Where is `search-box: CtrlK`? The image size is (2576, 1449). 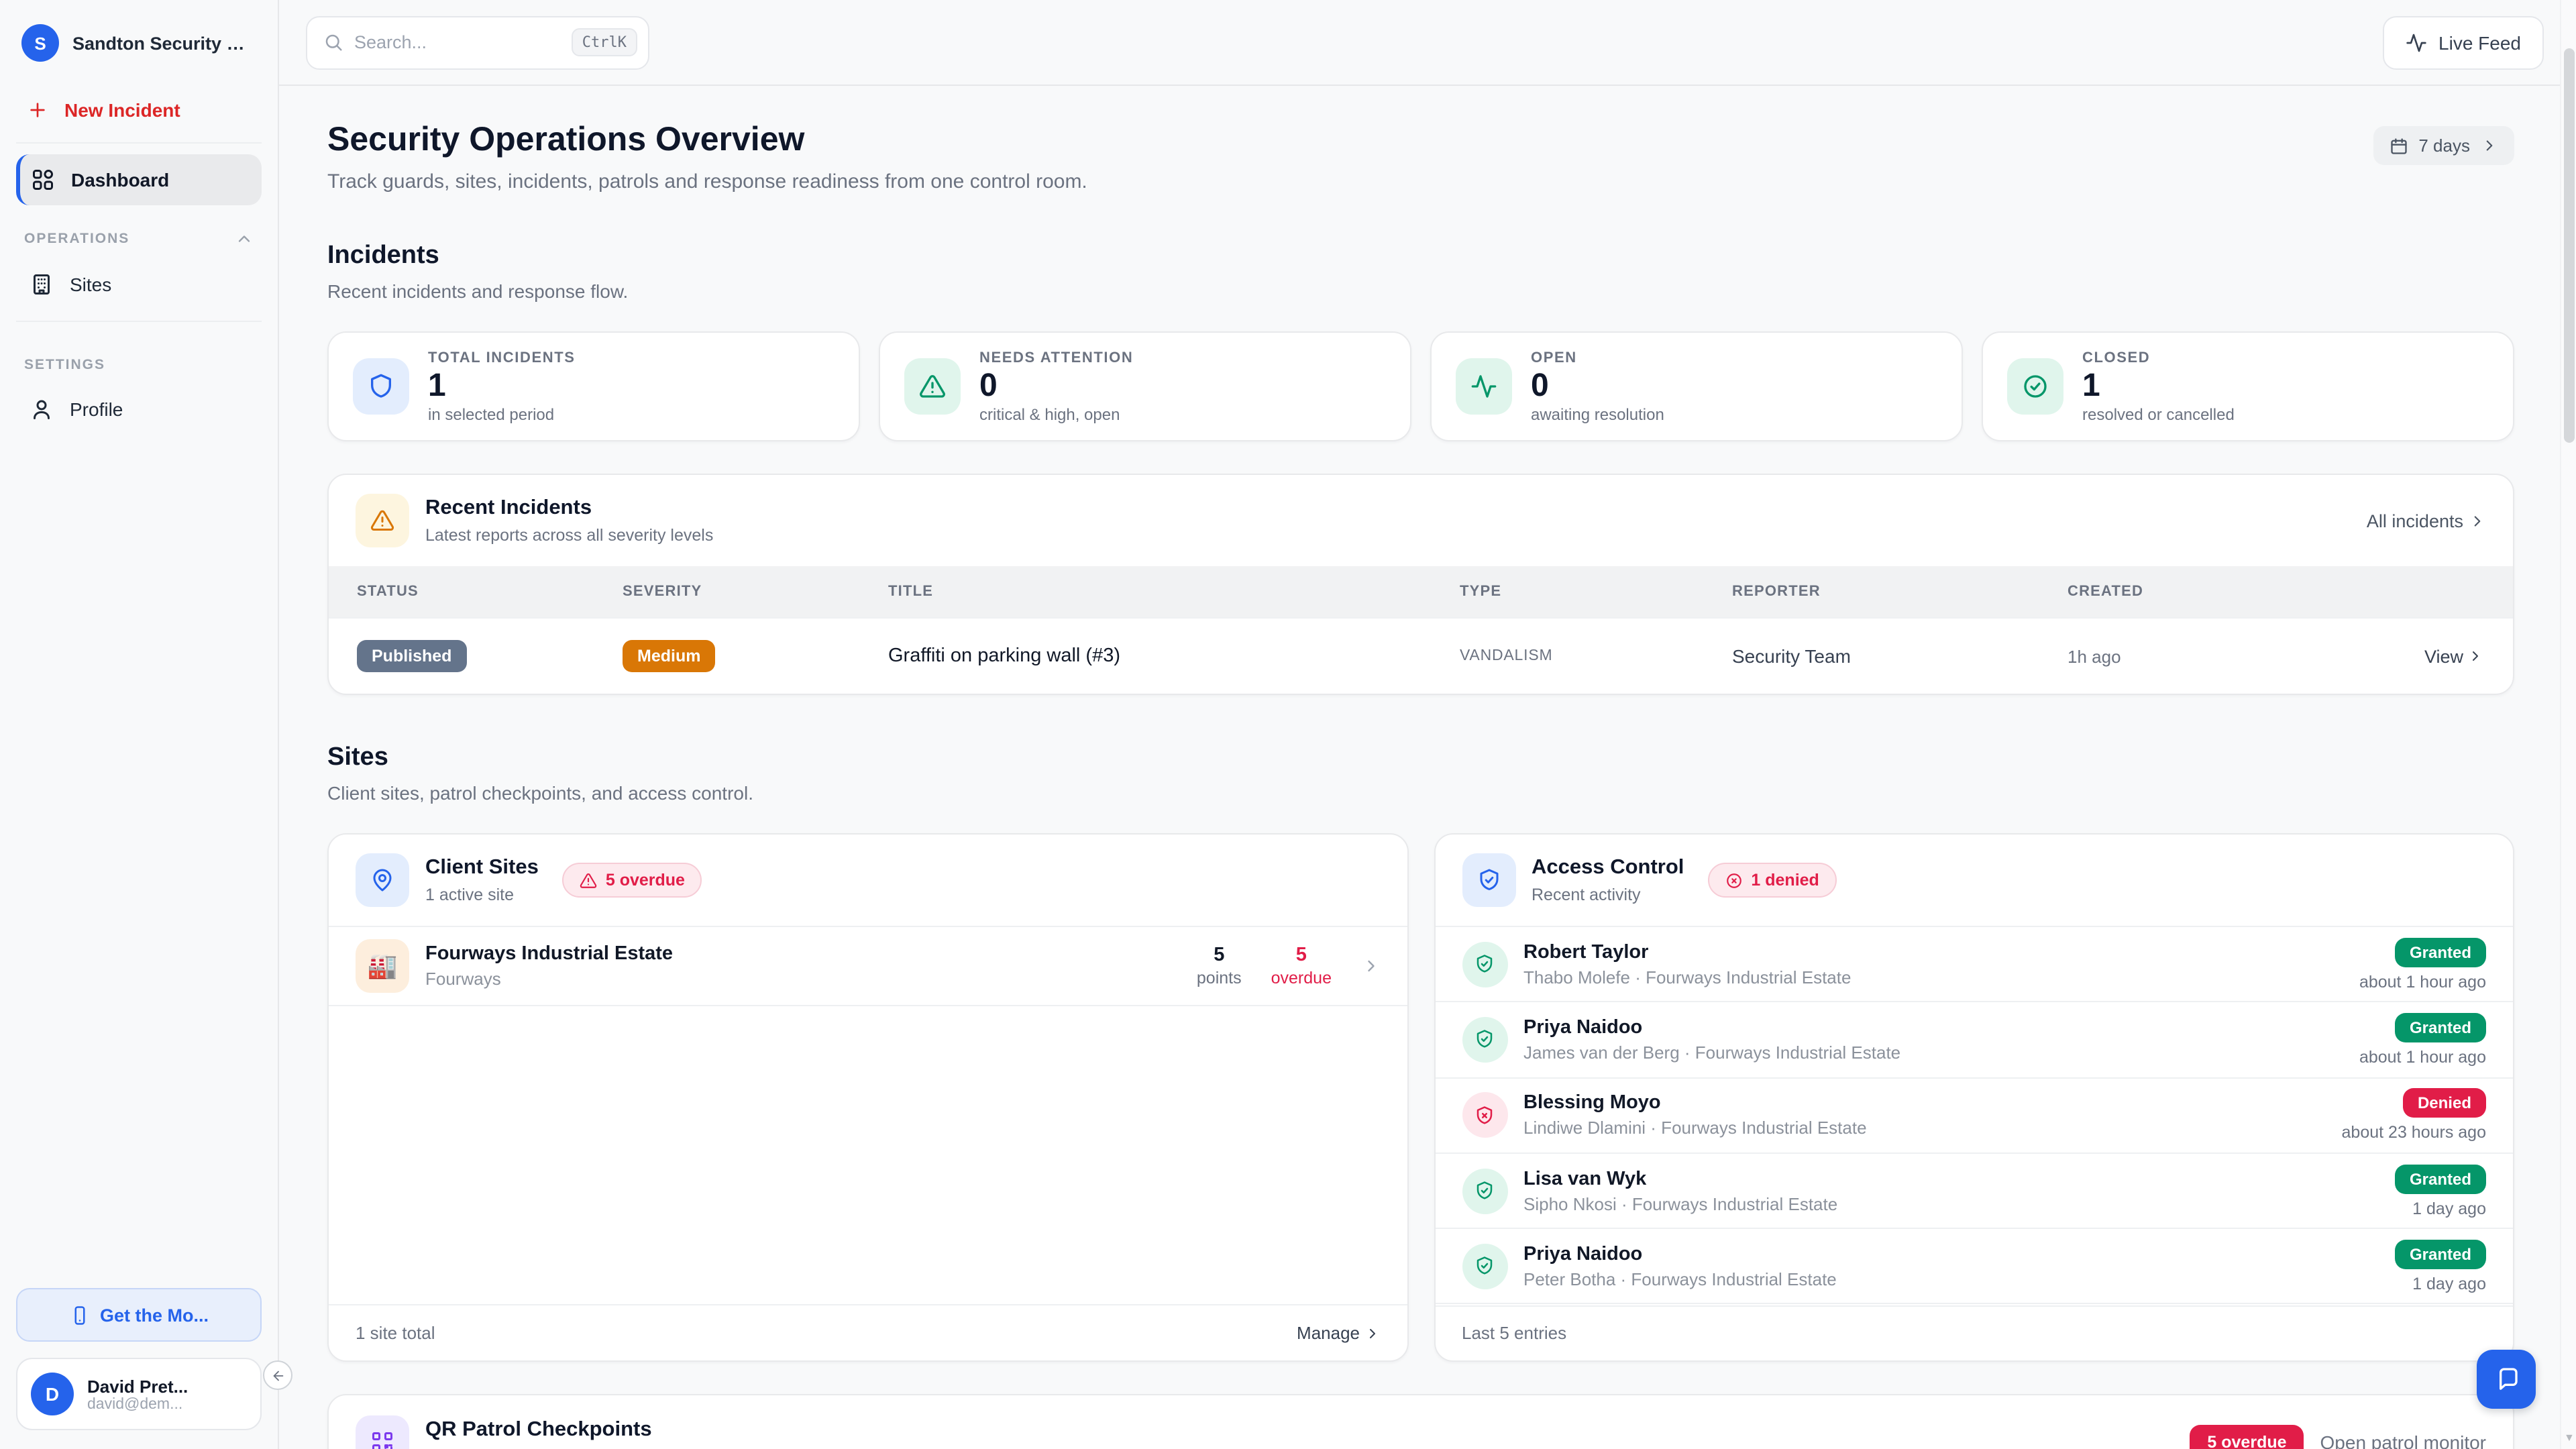 search-box: CtrlK is located at coordinates (477, 42).